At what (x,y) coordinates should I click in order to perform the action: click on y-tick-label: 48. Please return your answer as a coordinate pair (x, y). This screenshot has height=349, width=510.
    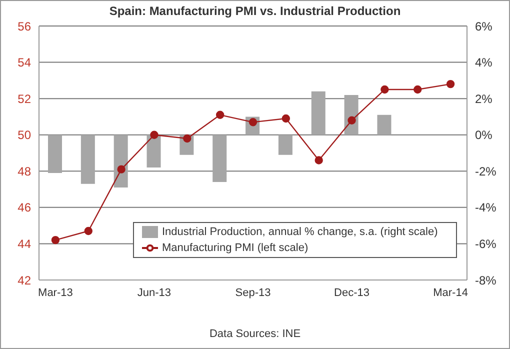
    Looking at the image, I should click on (25, 171).